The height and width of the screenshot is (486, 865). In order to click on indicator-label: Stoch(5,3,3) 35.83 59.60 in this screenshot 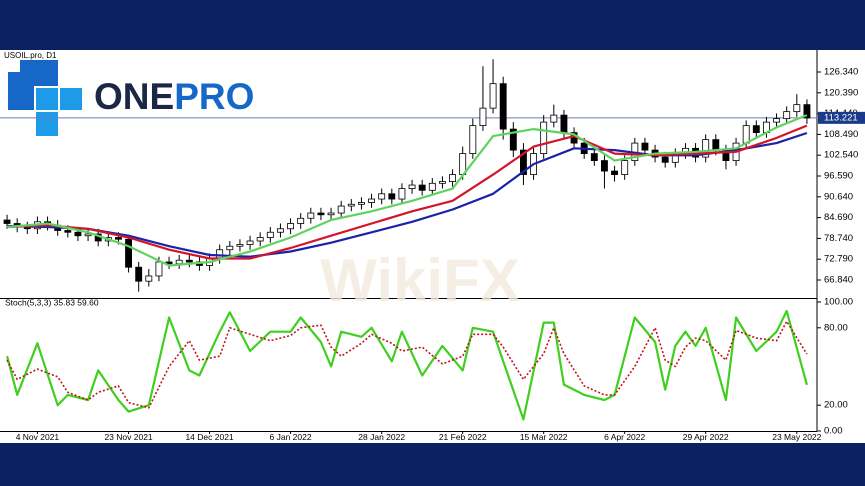, I will do `click(52, 302)`.